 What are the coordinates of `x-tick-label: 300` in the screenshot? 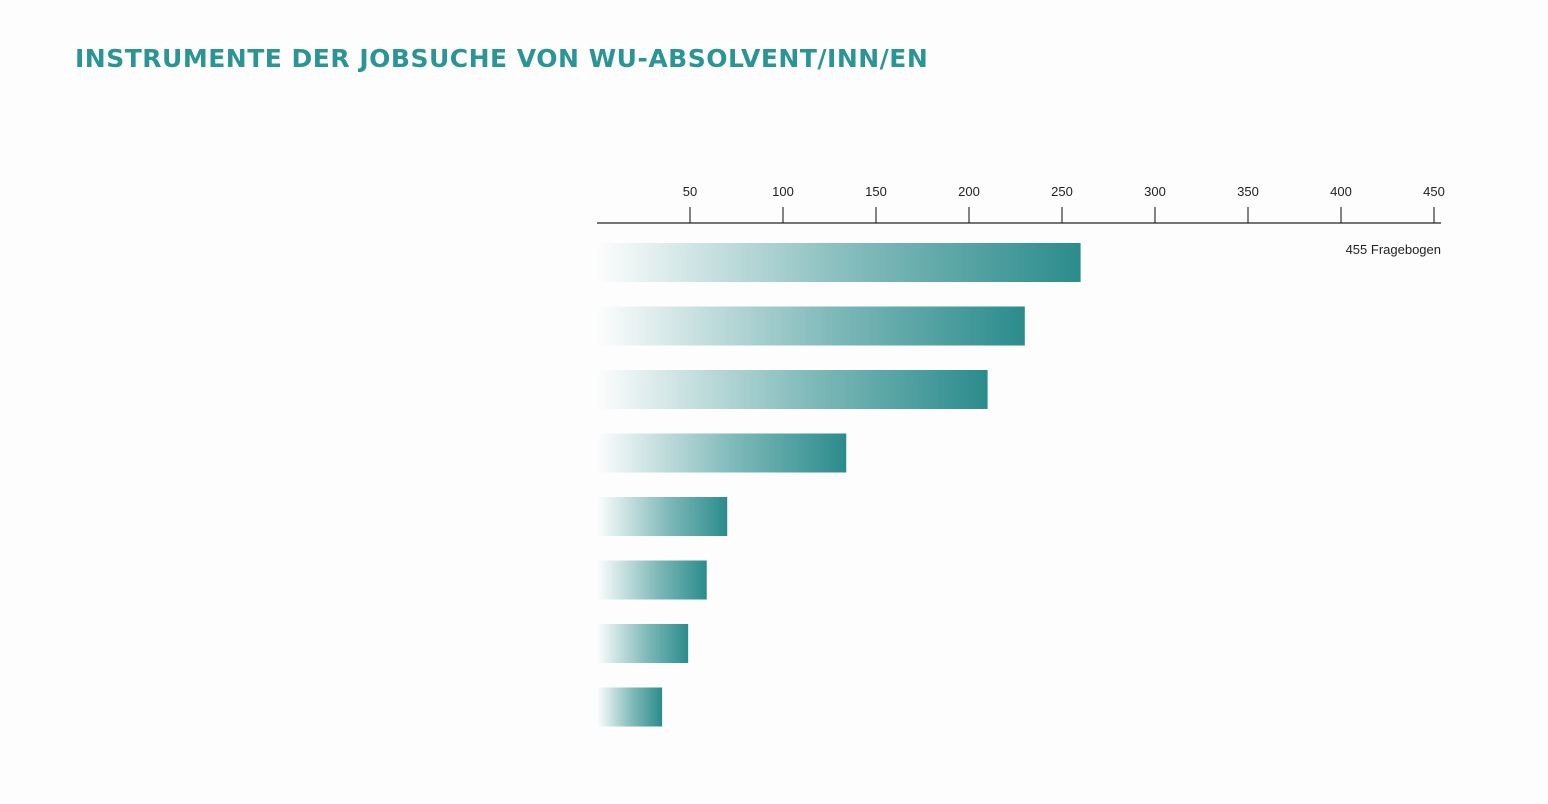 It's located at (1155, 191).